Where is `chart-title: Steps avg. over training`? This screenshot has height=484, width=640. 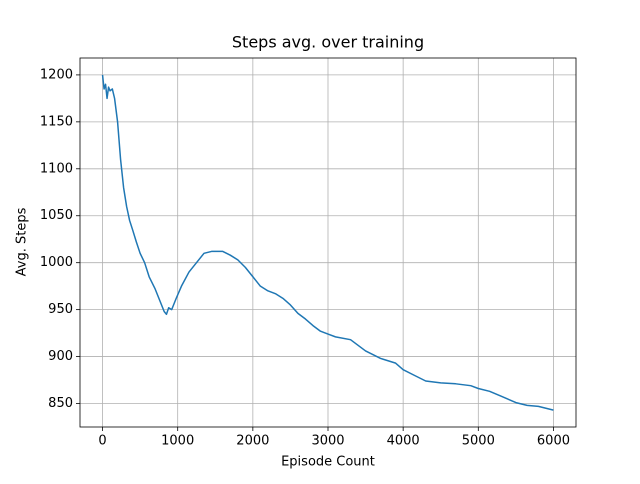
chart-title: Steps avg. over training is located at coordinates (328, 42).